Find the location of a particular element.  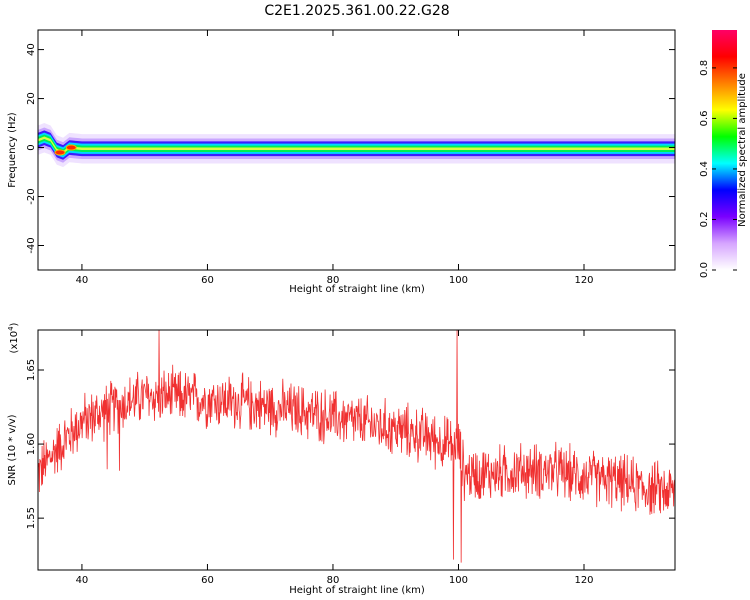

y-tick-label: 20 is located at coordinates (31, 98).